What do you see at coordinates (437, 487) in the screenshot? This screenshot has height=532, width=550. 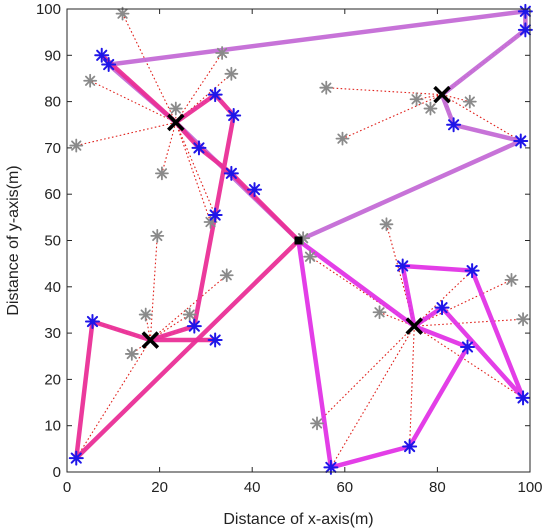 I see `x-tick-label-4: 80` at bounding box center [437, 487].